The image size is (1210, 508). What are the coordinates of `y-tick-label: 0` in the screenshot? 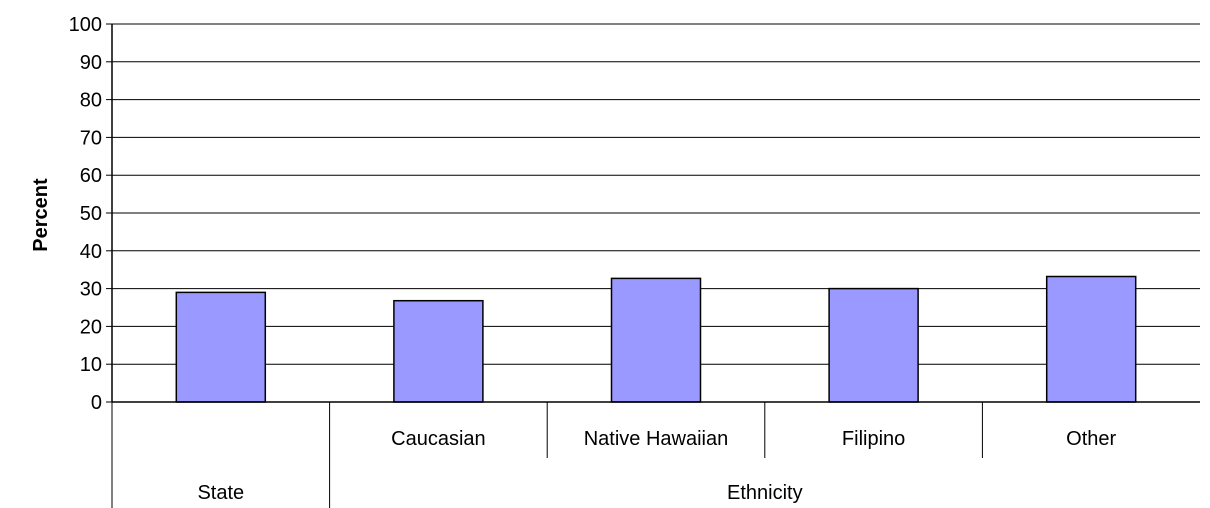 It's located at (96, 403).